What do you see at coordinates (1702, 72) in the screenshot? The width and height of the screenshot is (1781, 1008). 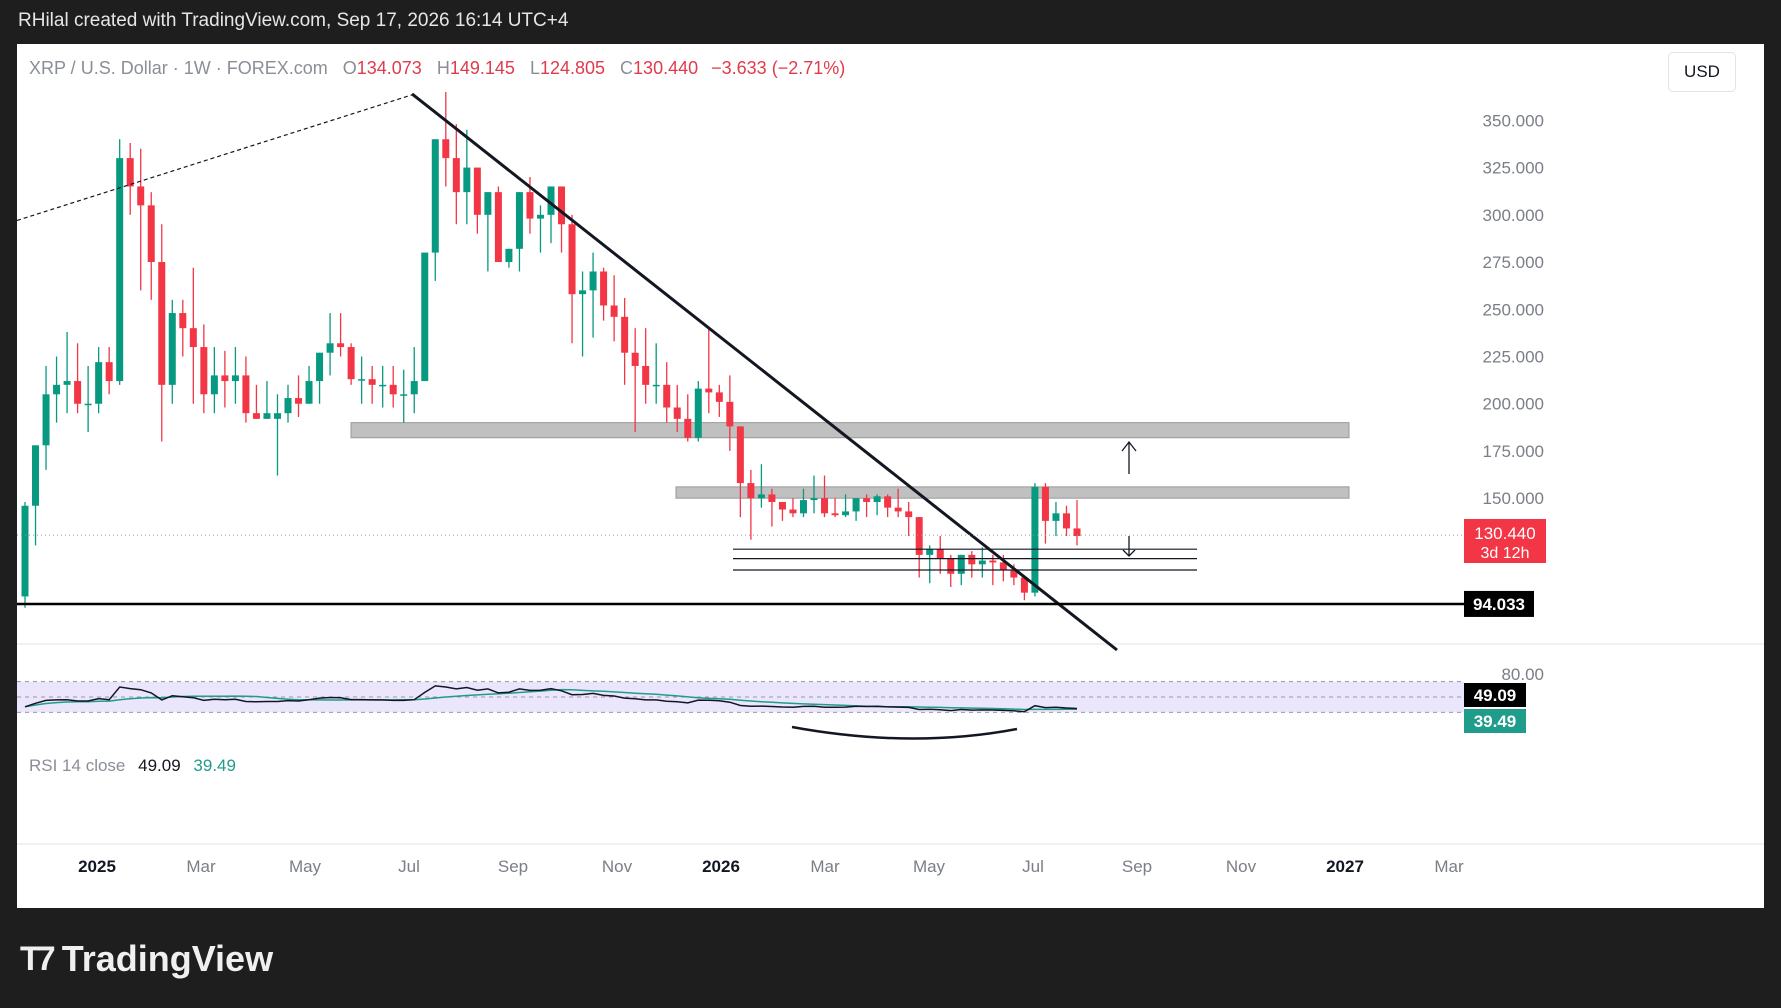 I see `currency-button: USD` at bounding box center [1702, 72].